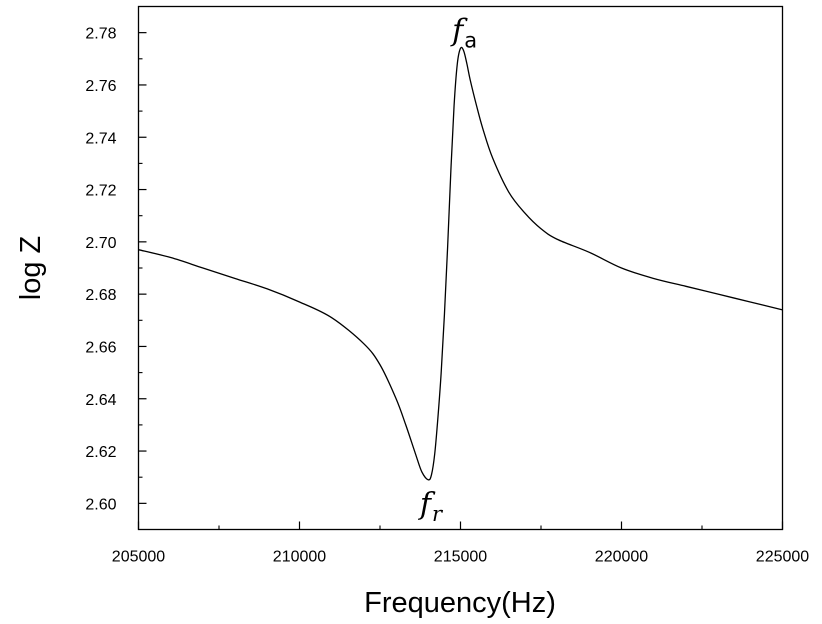 The height and width of the screenshot is (624, 822). I want to click on y-tick-label: 2.62, so click(100, 452).